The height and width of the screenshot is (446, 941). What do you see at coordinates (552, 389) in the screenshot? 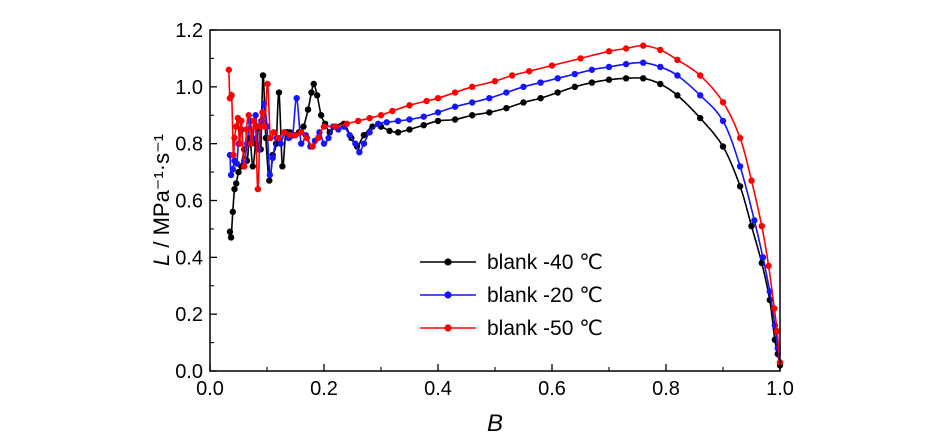
I see `x-tick-label: 0.6` at bounding box center [552, 389].